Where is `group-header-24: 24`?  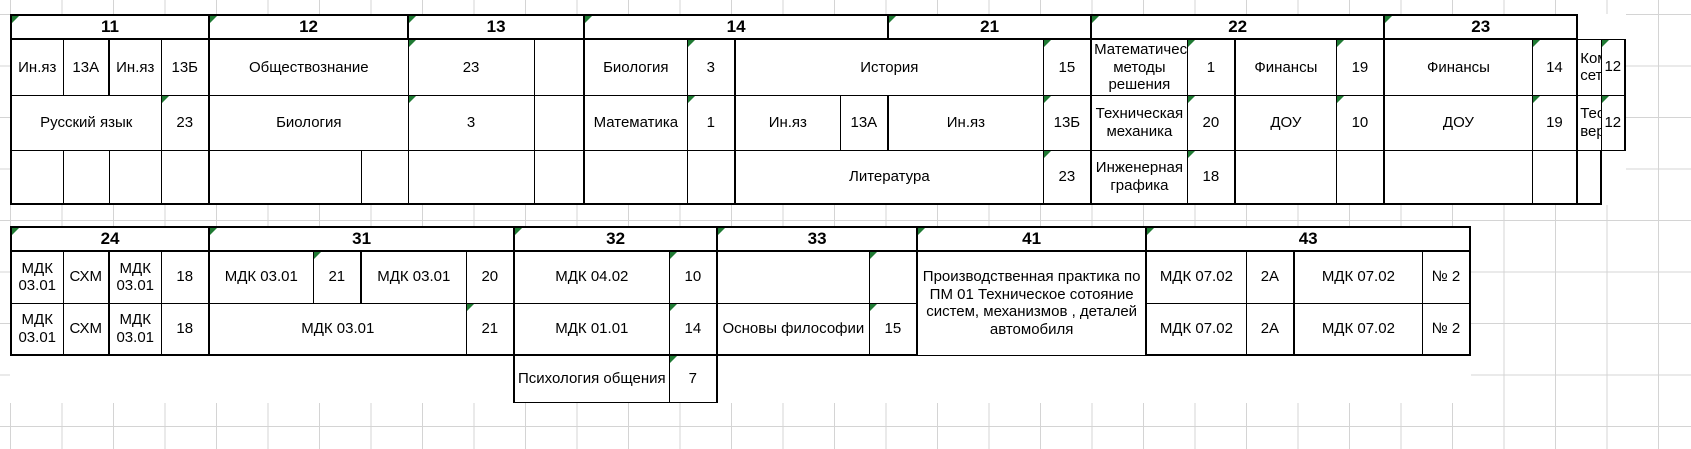
group-header-24: 24 is located at coordinates (109, 239).